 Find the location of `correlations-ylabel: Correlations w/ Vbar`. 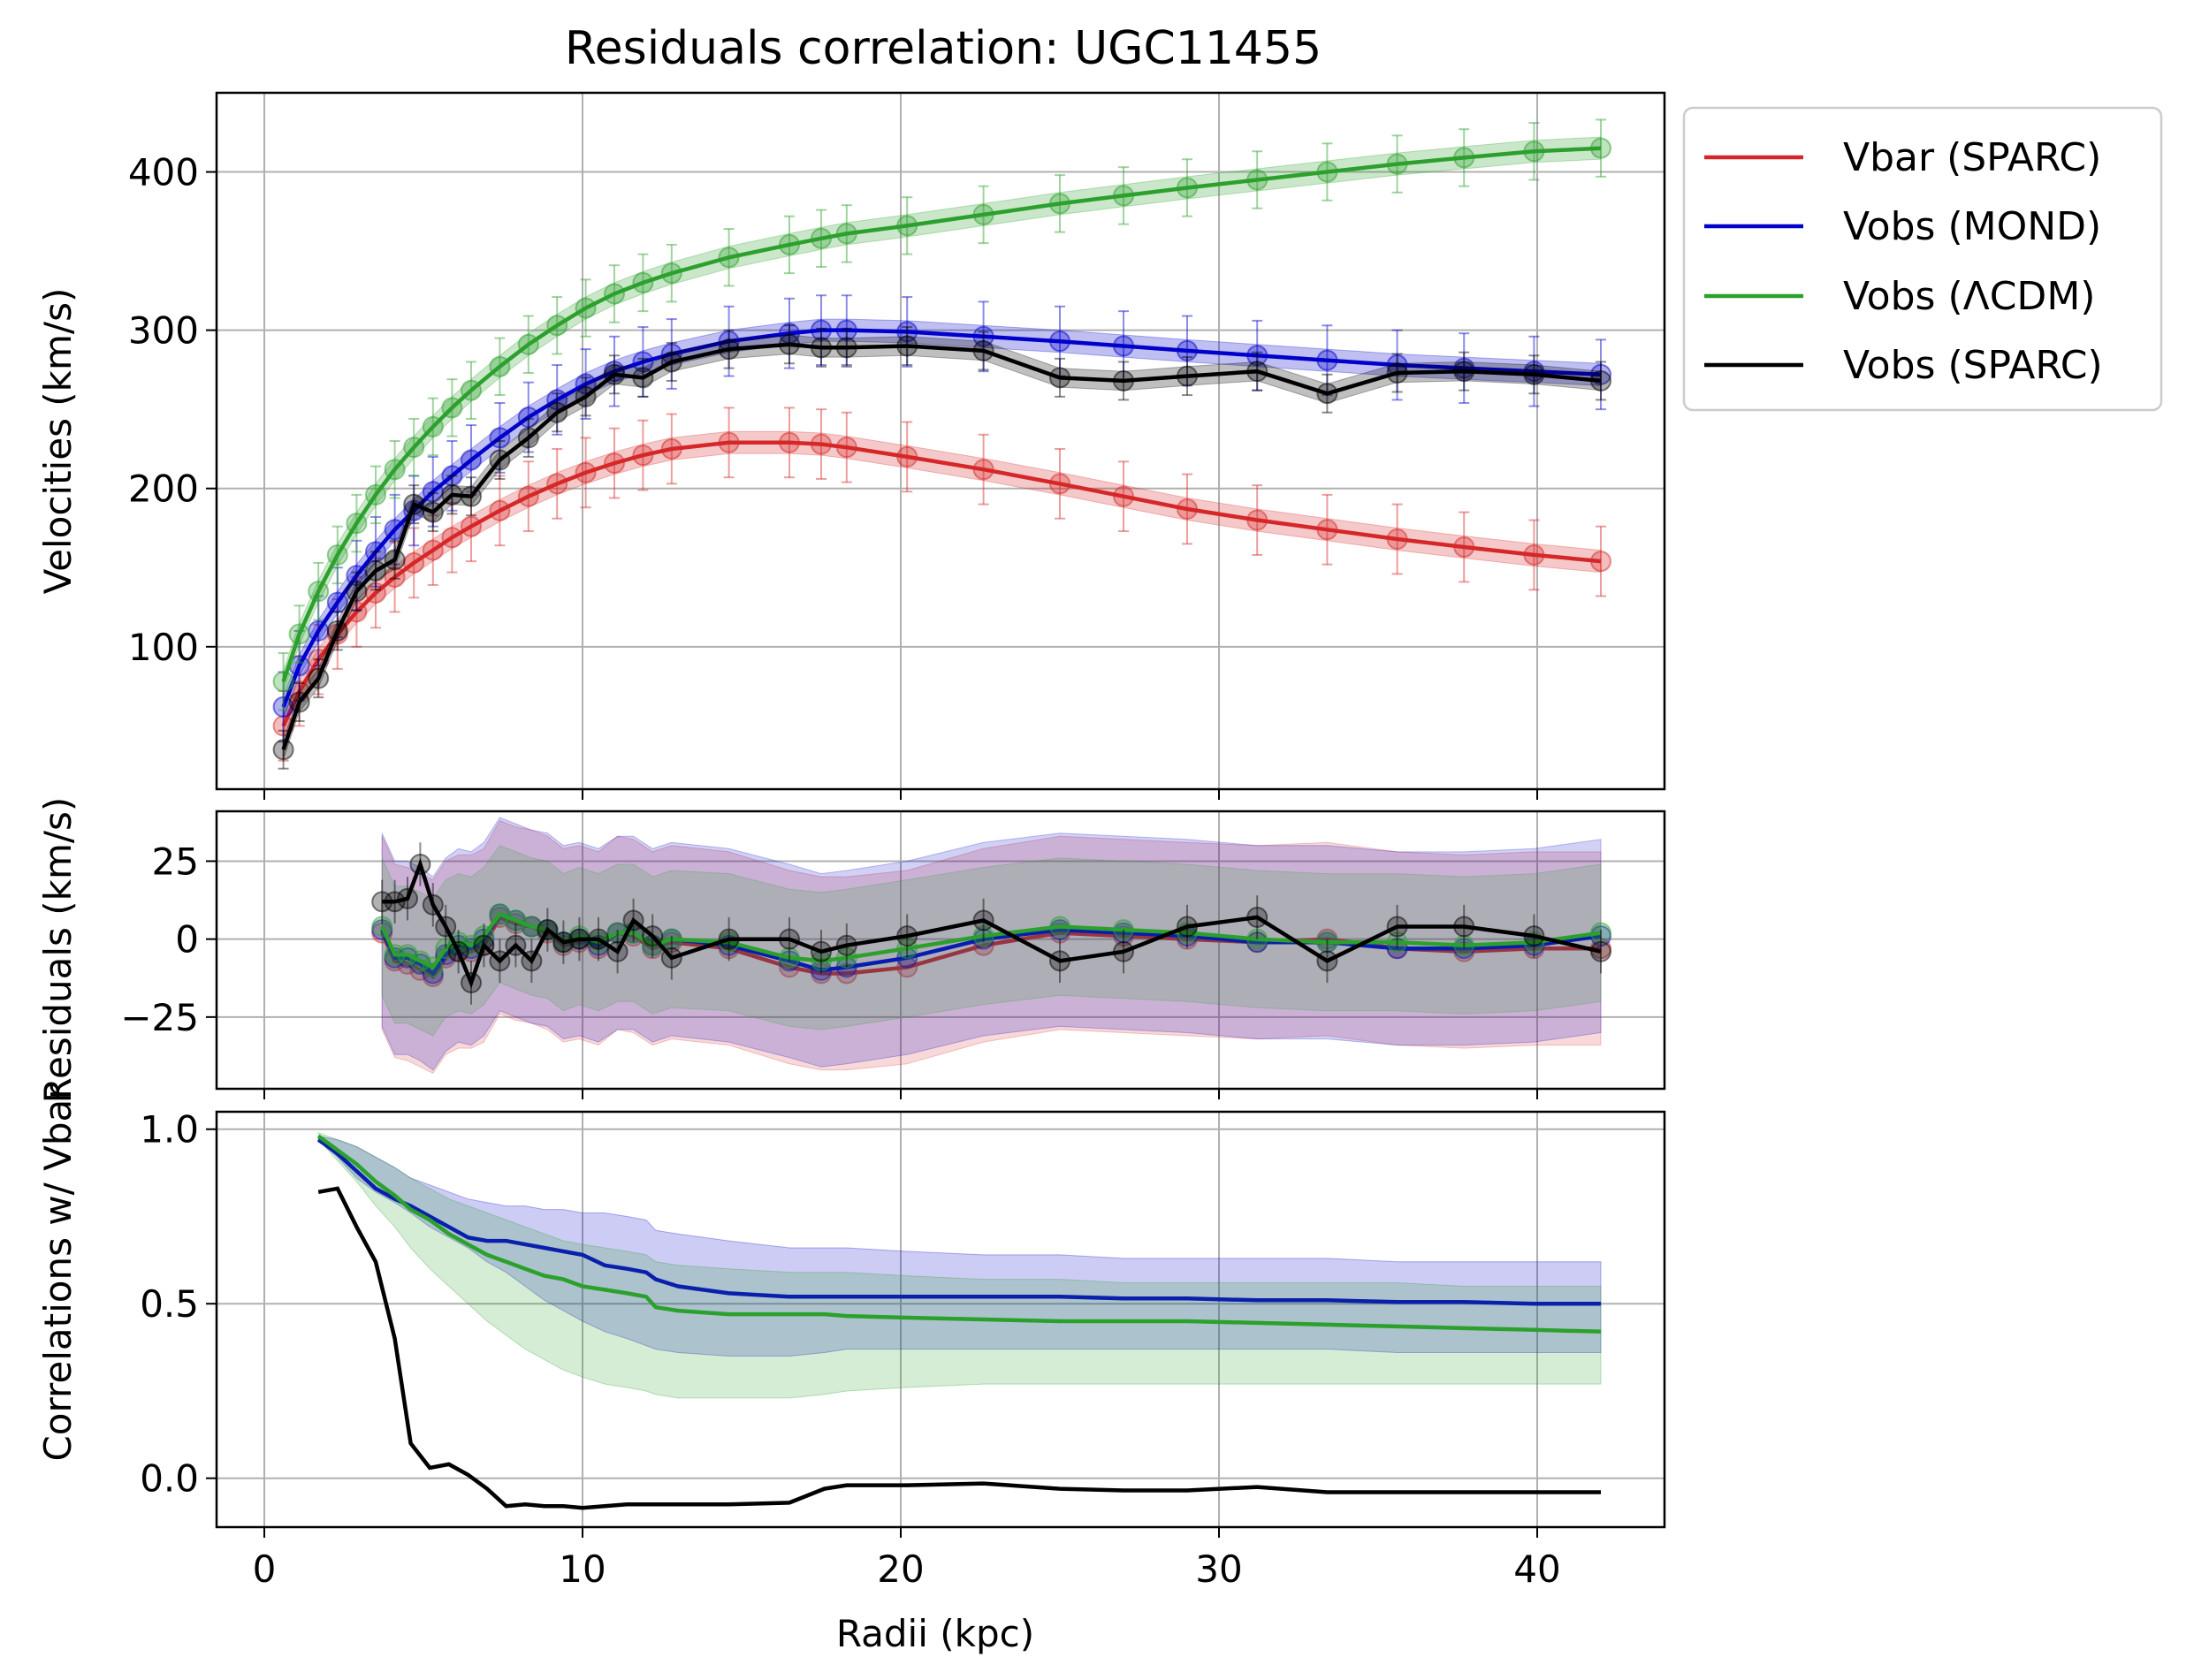

correlations-ylabel: Correlations w/ Vbar is located at coordinates (58, 1272).